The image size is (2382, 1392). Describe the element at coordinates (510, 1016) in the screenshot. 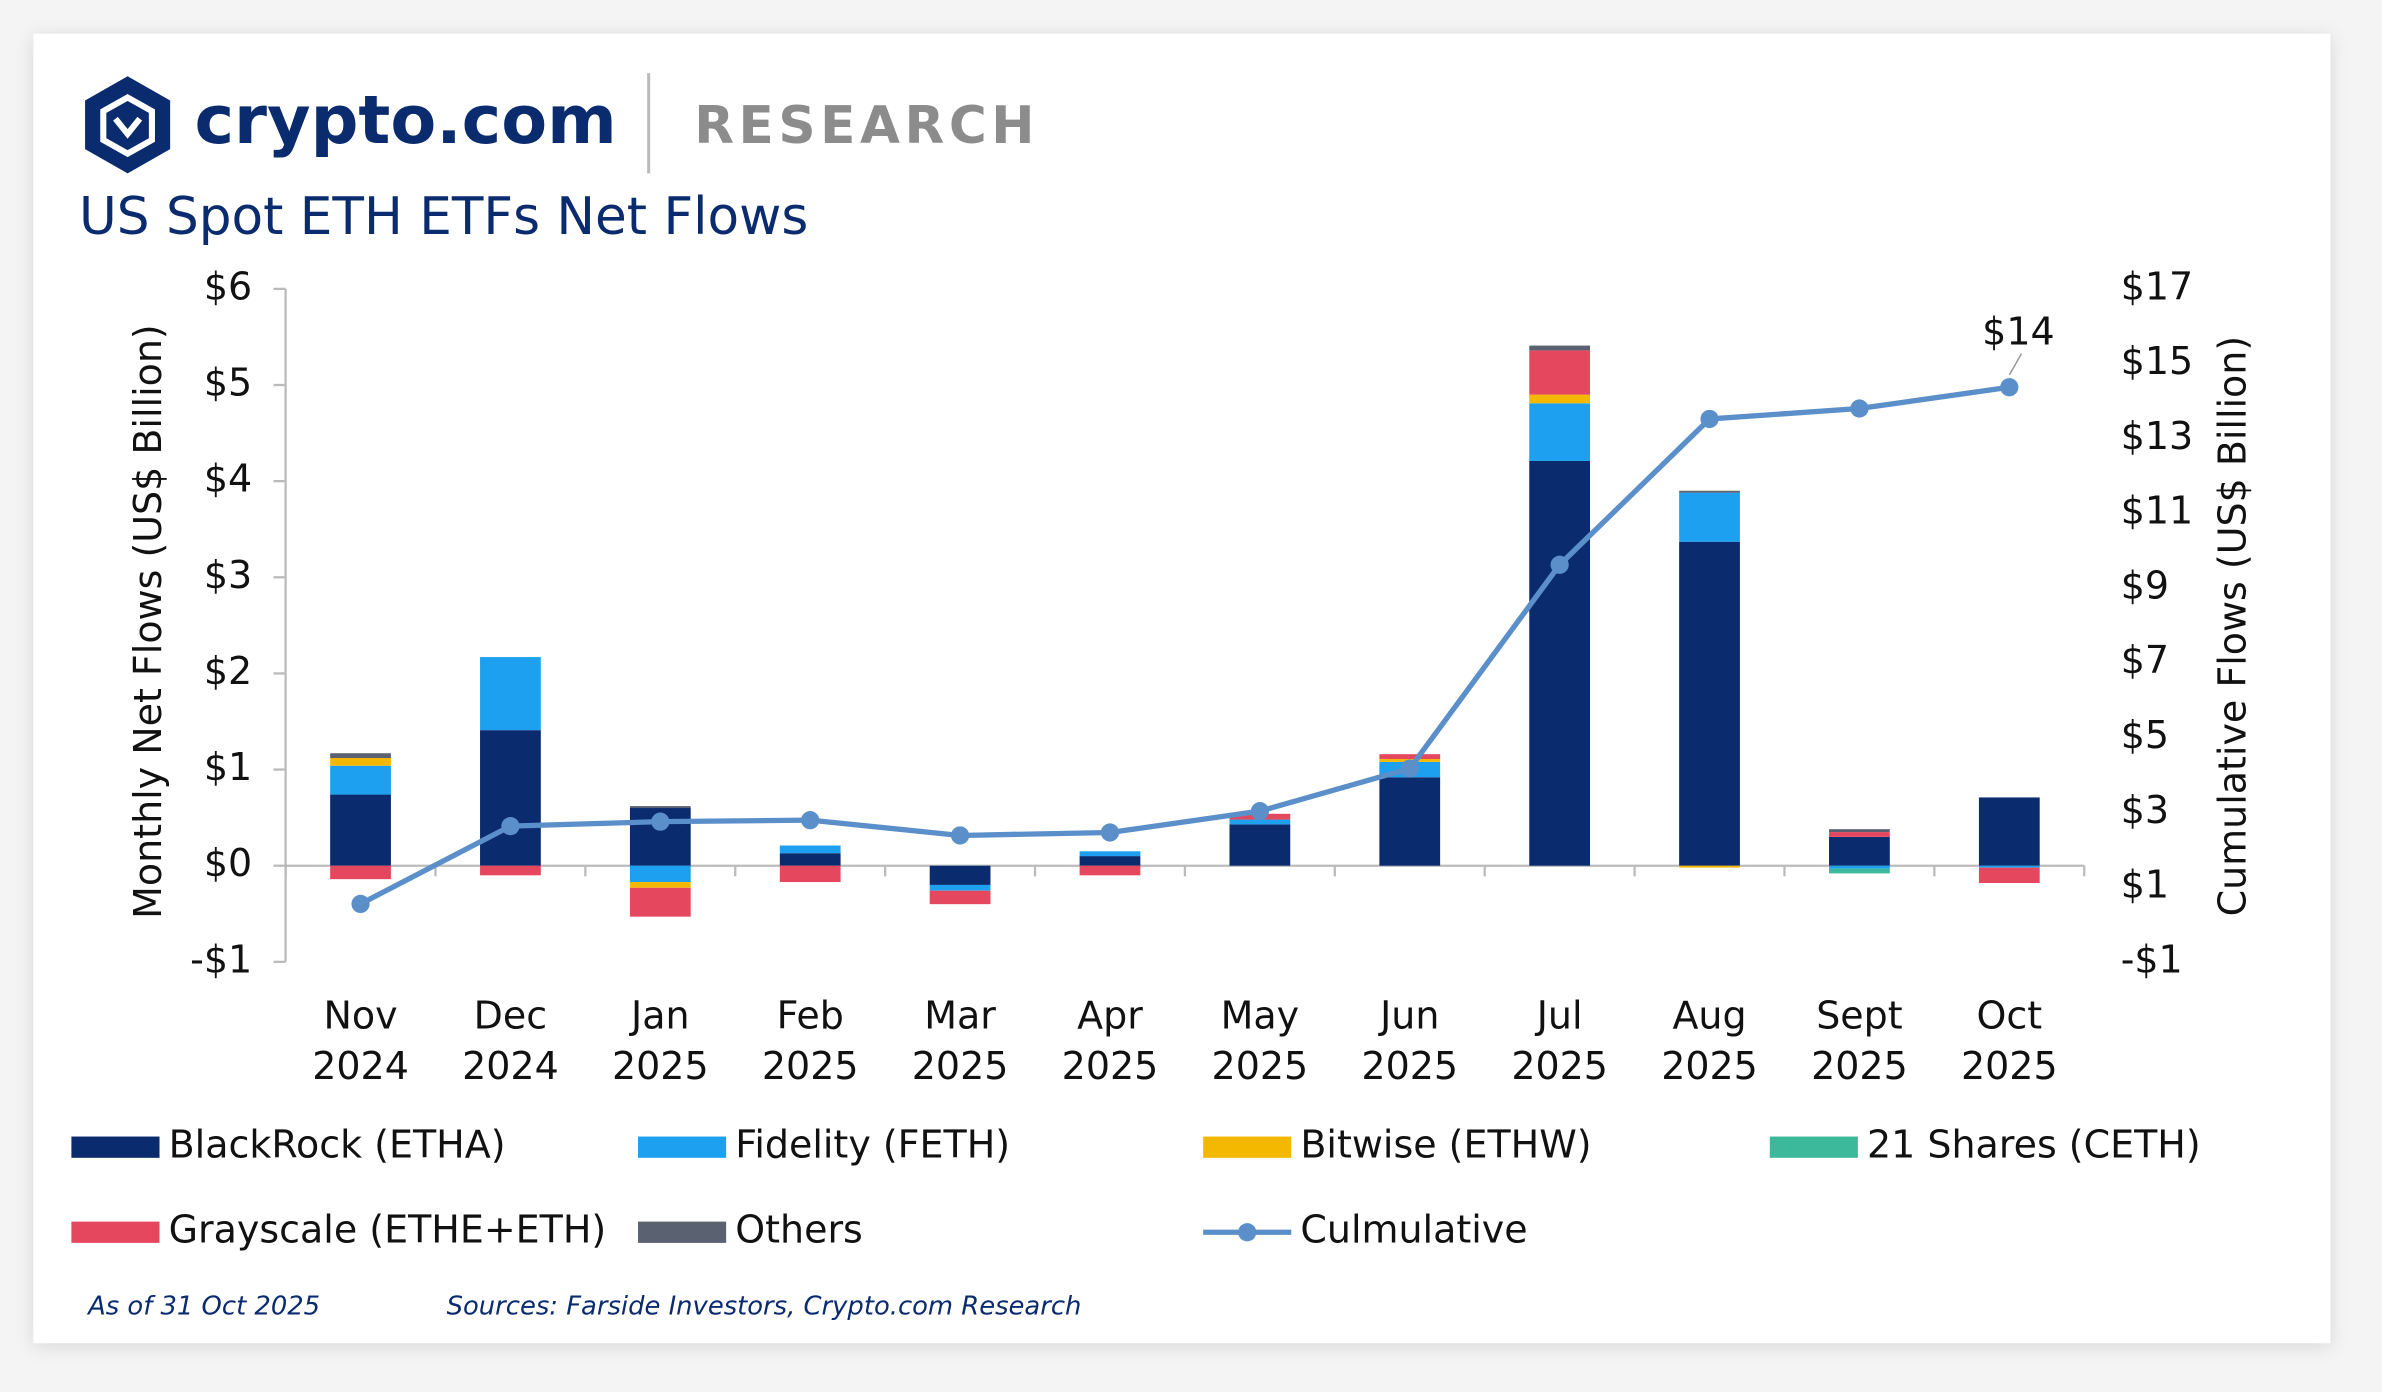

I see `x-tick-label: Dec` at that location.